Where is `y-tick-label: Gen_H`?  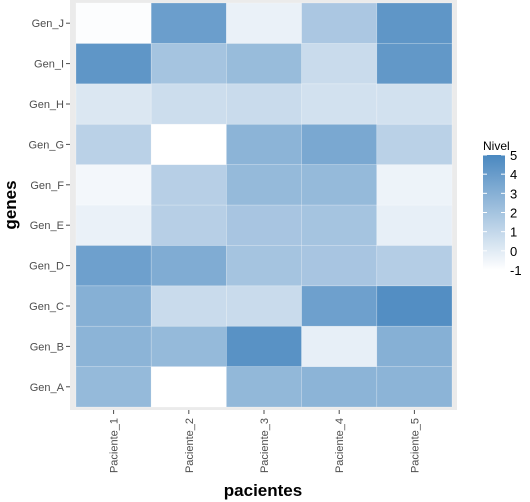 y-tick-label: Gen_H is located at coordinates (46, 105).